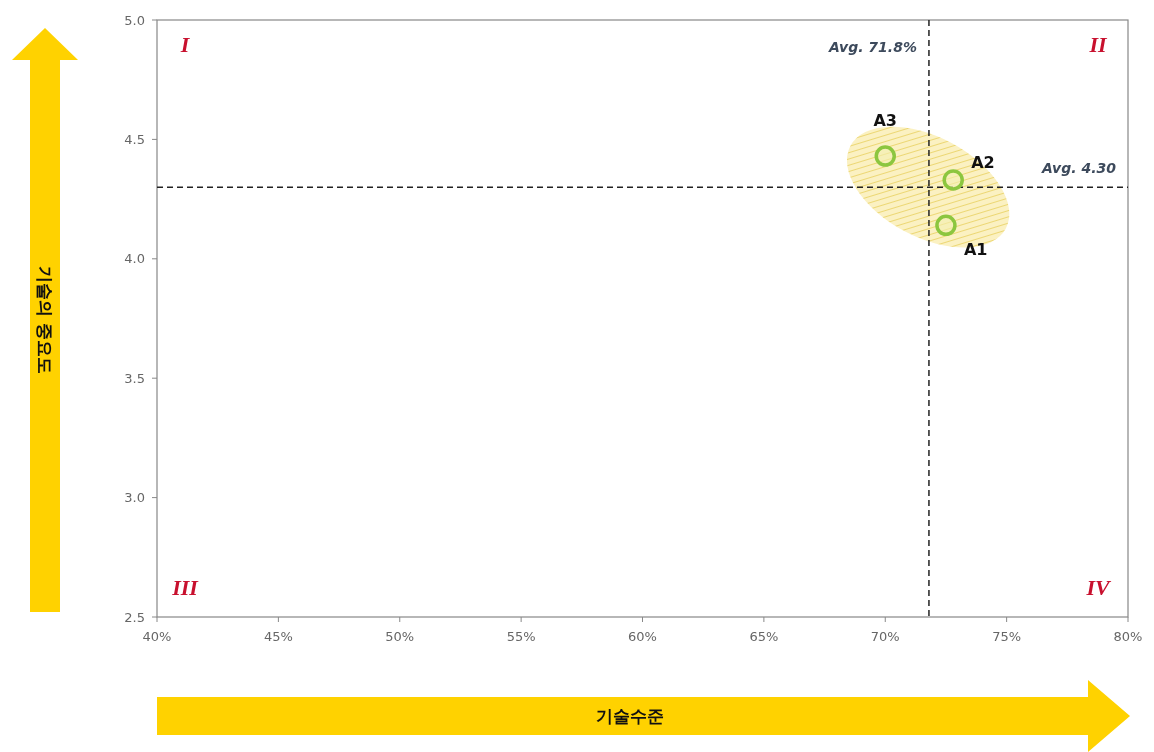  What do you see at coordinates (134, 617) in the screenshot?
I see `y-tick-label: 2.5` at bounding box center [134, 617].